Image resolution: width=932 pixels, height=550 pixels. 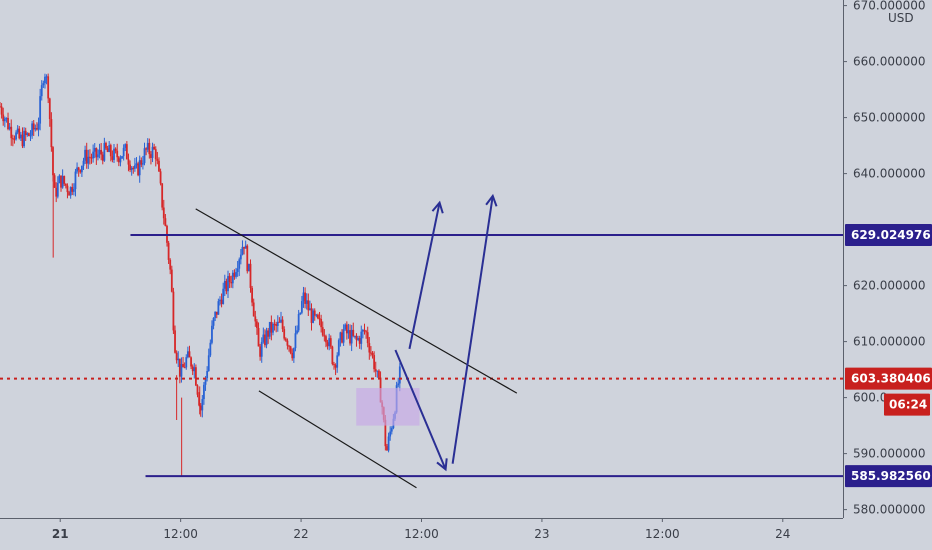 What do you see at coordinates (388, 407) in the screenshot?
I see `accumulation-zone` at bounding box center [388, 407].